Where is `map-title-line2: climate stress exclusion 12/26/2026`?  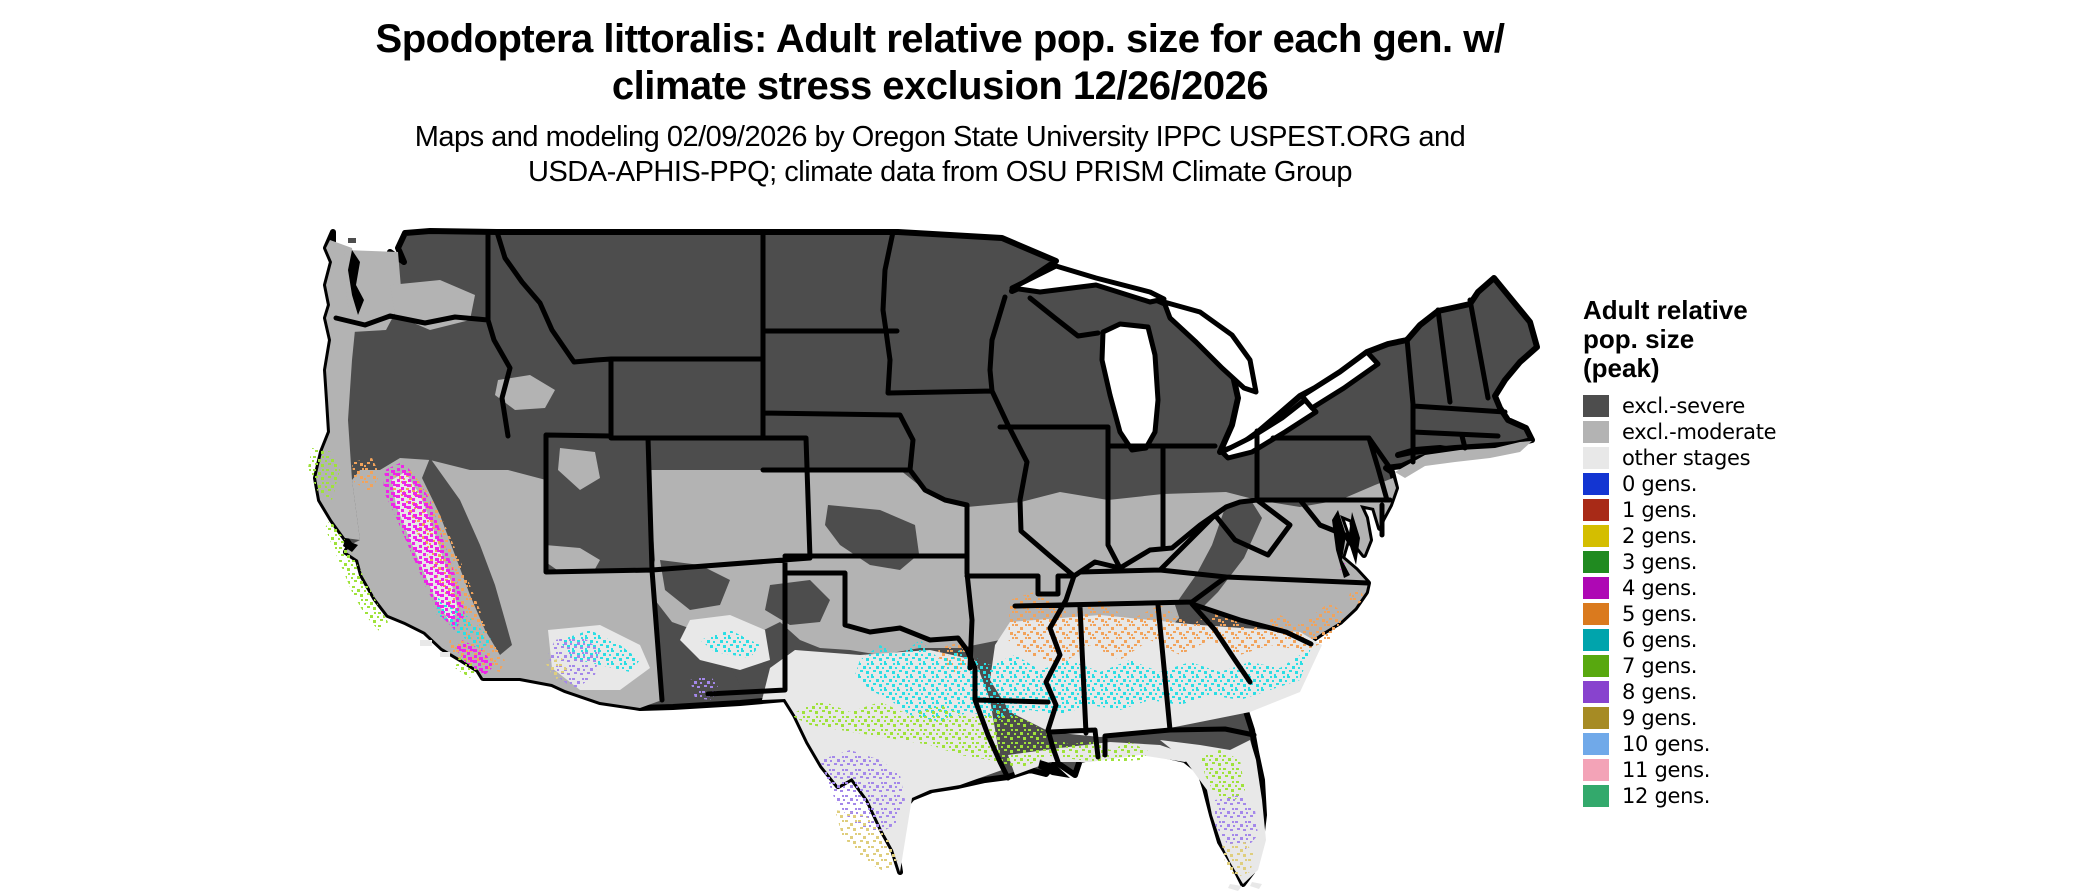 map-title-line2: climate stress exclusion 12/26/2026 is located at coordinates (940, 86).